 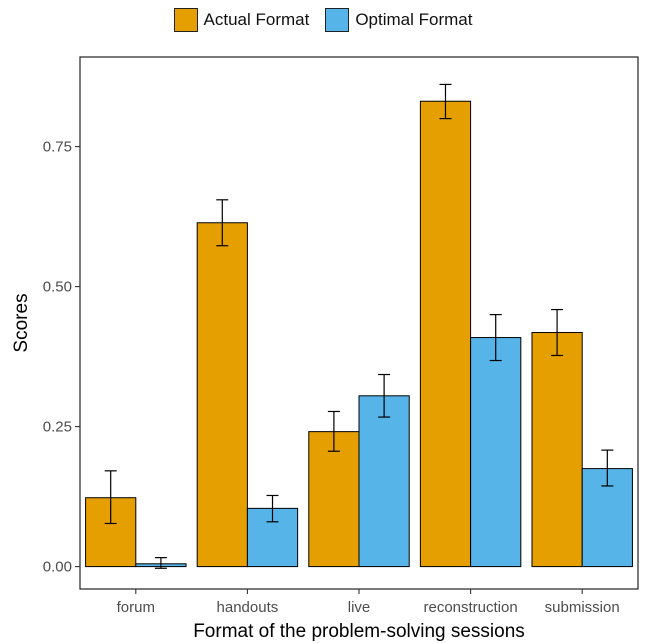 I want to click on error-bar-submission-optimal, so click(x=607, y=468).